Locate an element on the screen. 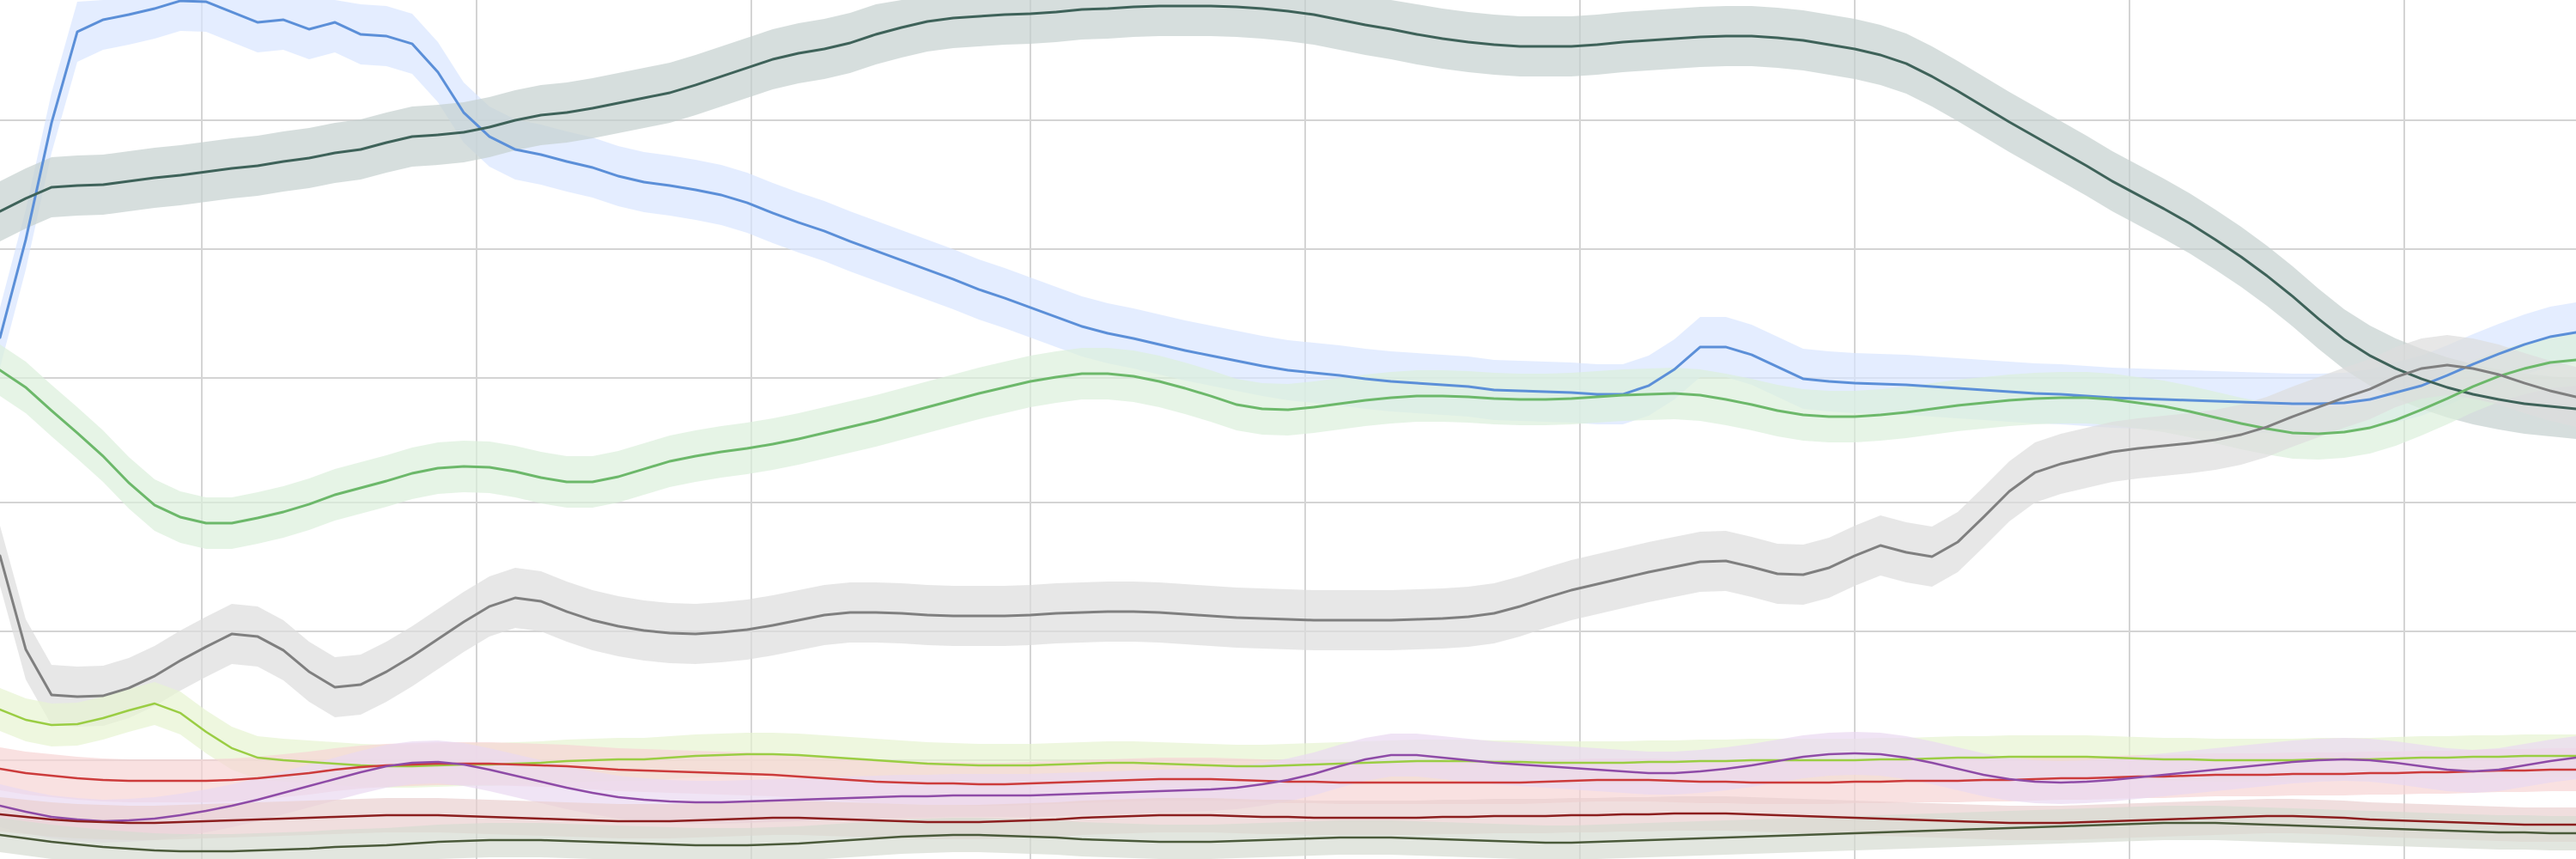 This screenshot has width=2576, height=859. series-line-maroon is located at coordinates (1288, 819).